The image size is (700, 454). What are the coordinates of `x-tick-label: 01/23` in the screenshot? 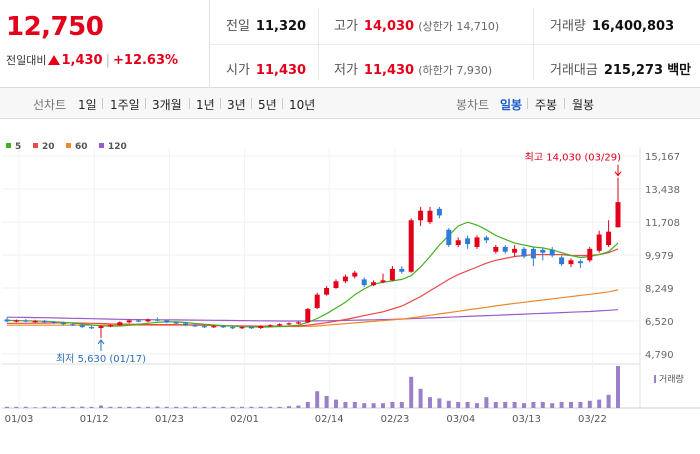 It's located at (169, 419).